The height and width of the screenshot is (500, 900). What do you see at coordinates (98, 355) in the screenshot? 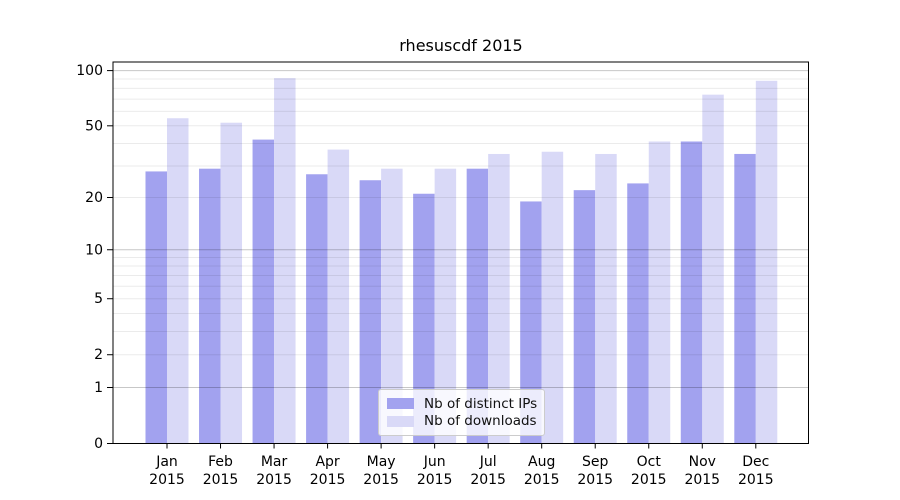
I see `y-tick-label: 2` at bounding box center [98, 355].